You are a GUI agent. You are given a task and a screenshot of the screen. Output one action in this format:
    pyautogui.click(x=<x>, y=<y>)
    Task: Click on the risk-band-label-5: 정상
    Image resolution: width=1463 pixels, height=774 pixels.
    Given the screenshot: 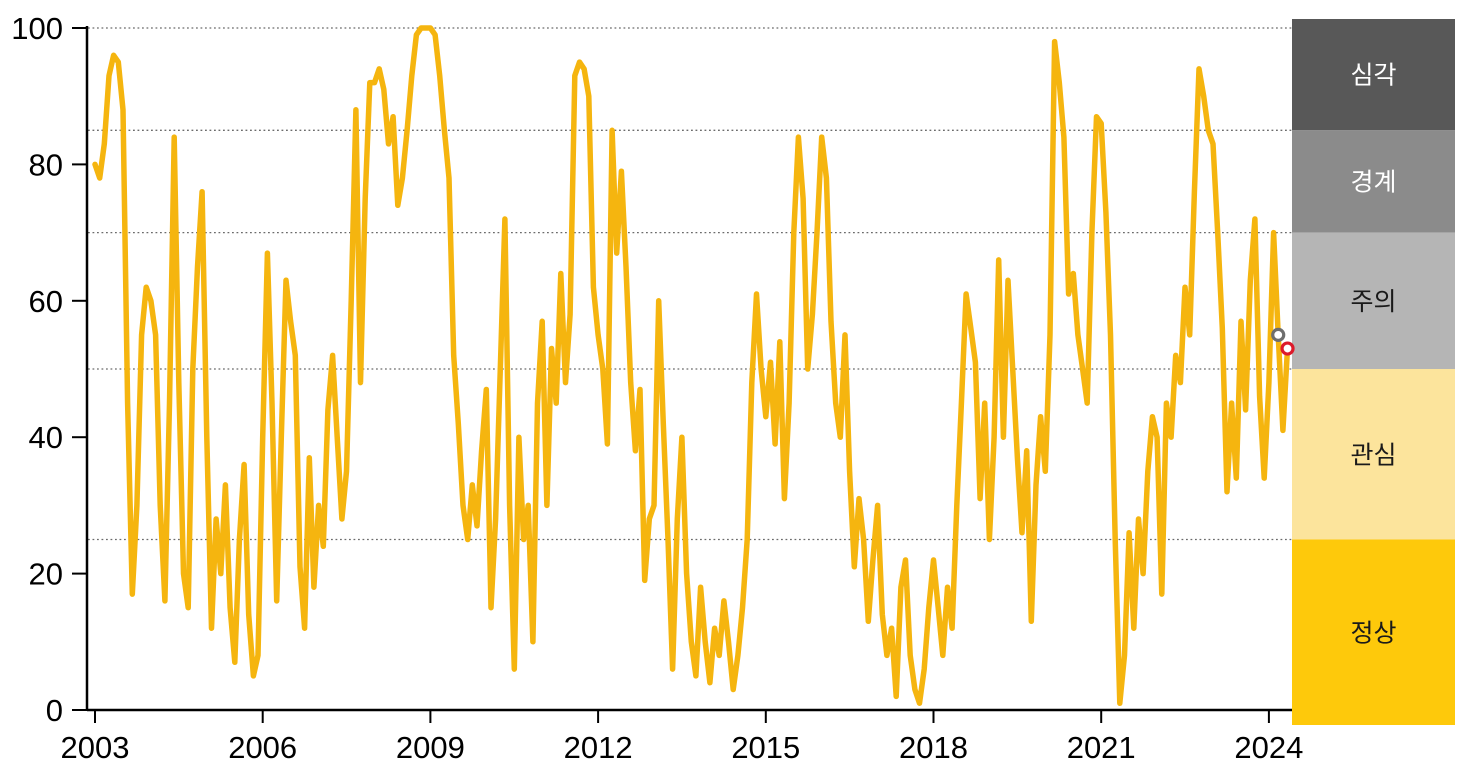 What is the action you would take?
    pyautogui.click(x=1373, y=633)
    